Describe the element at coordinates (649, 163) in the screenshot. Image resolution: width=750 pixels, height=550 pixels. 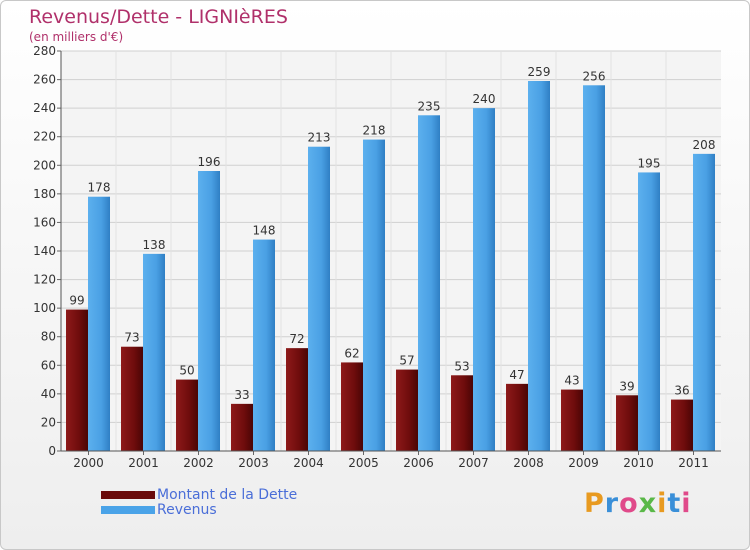
I see `data-label-revenus: 195` at that location.